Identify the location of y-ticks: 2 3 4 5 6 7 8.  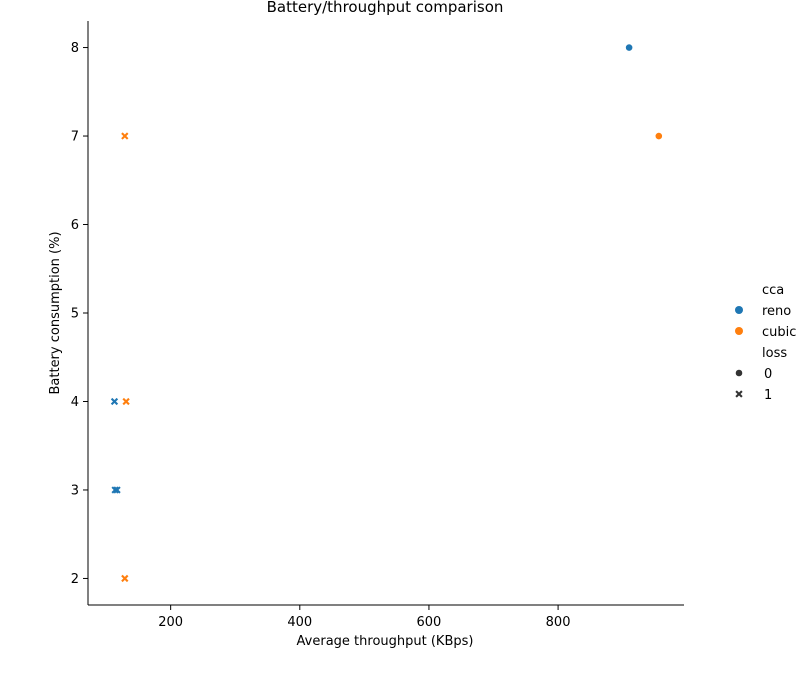
(79, 314).